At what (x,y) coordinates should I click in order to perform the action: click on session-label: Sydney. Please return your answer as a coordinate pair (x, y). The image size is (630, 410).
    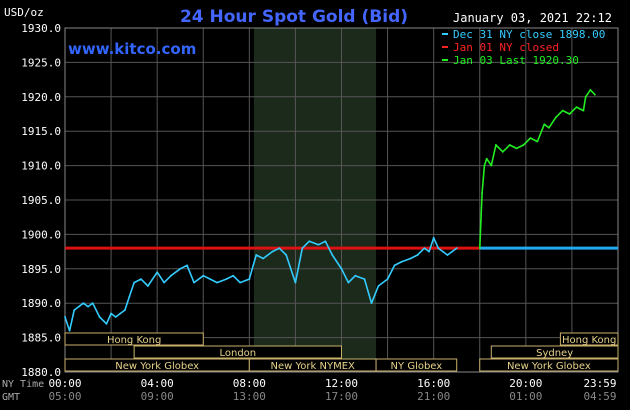
    Looking at the image, I should click on (554, 353).